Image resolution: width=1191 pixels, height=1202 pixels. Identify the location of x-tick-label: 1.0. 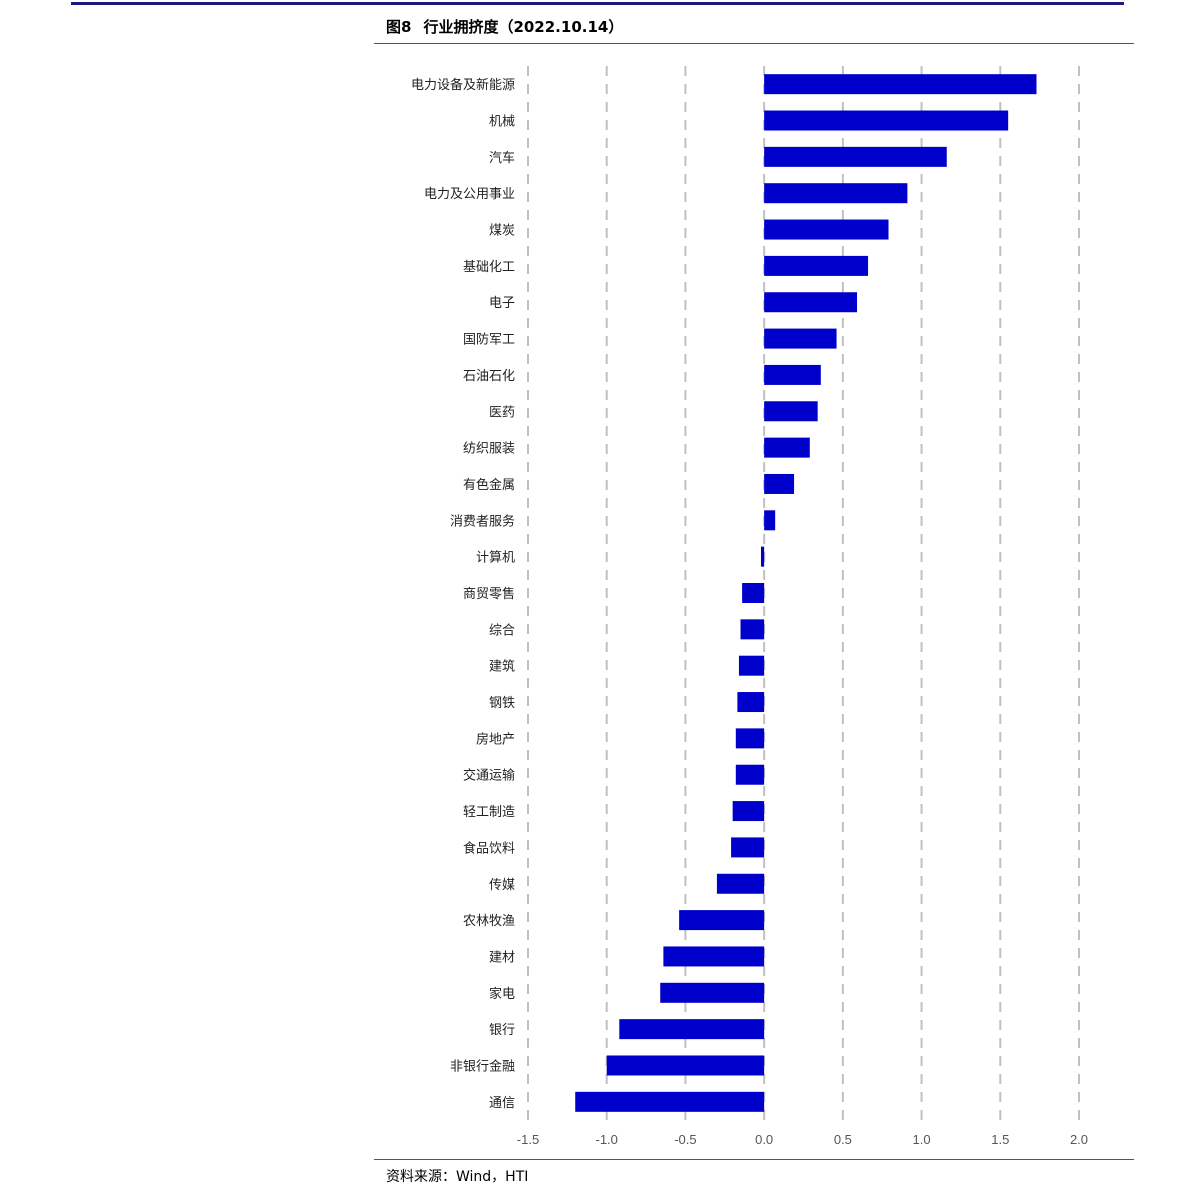
(922, 1139).